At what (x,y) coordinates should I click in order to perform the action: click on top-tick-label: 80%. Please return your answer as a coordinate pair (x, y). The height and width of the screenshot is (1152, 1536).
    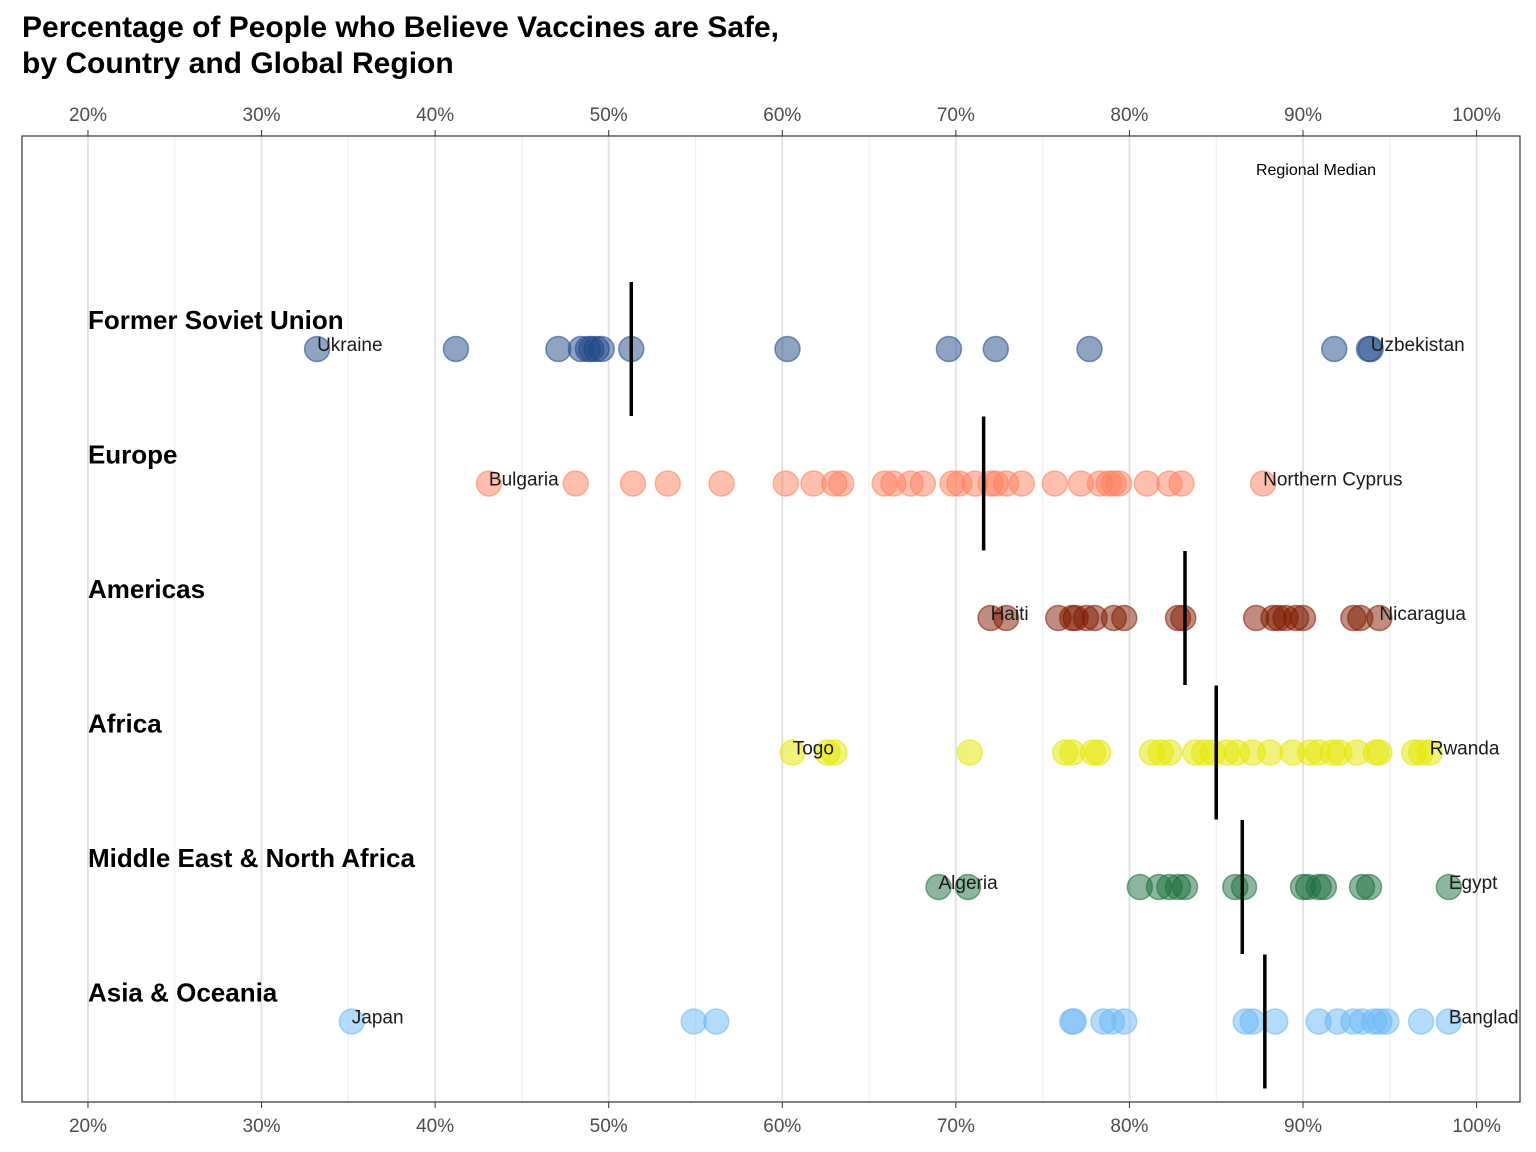
    Looking at the image, I should click on (1129, 115).